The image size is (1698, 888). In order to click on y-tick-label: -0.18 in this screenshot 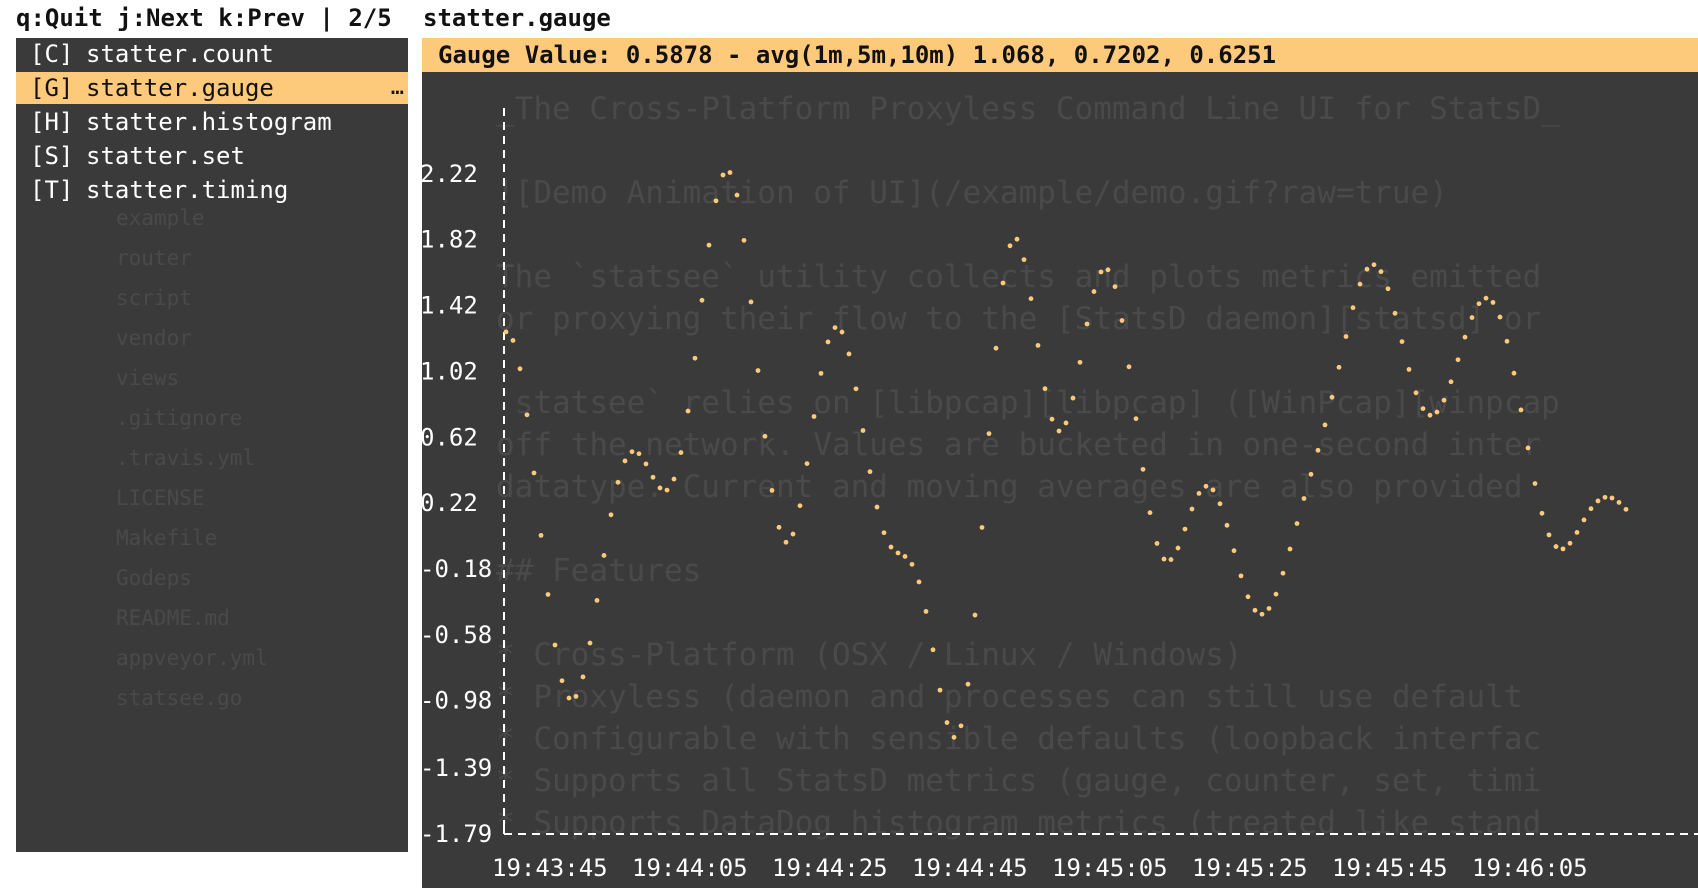, I will do `click(457, 569)`.